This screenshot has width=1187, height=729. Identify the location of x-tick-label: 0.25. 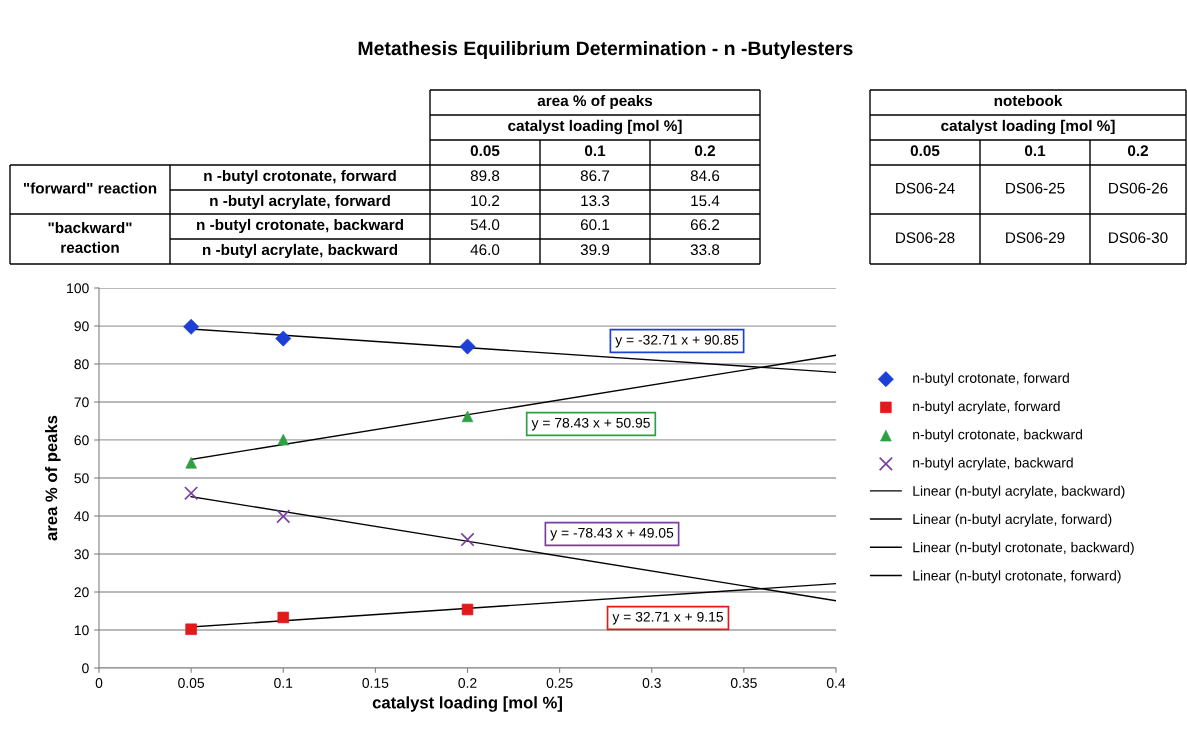
(559, 683).